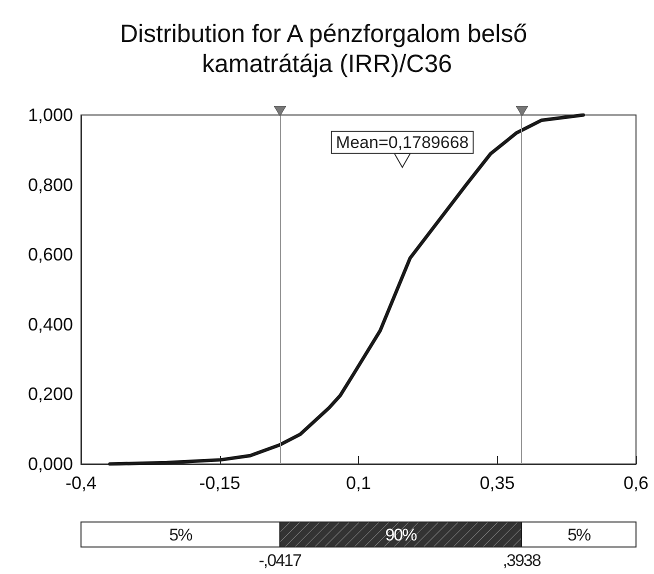  Describe the element at coordinates (81, 483) in the screenshot. I see `x-tick-label: -0,4` at that location.